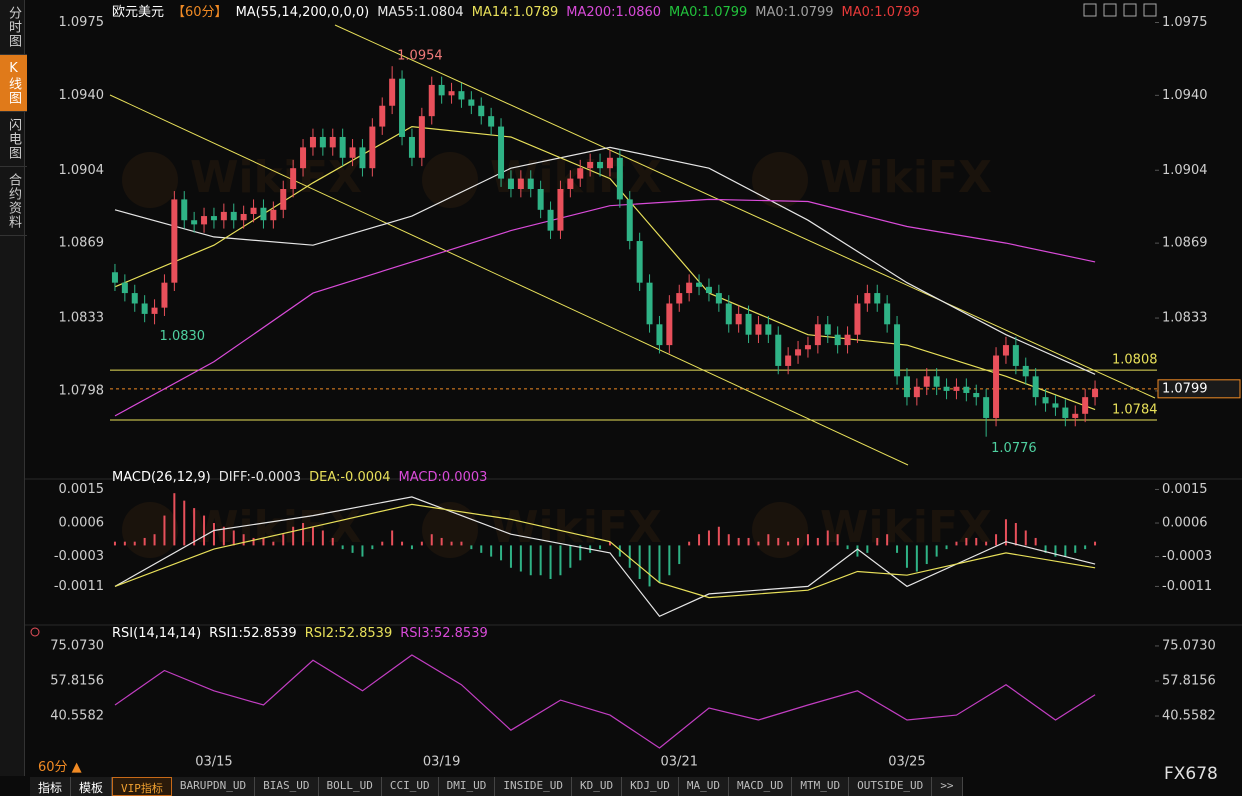 Image resolution: width=1242 pixels, height=796 pixels. Describe the element at coordinates (947, 786) in the screenshot. I see `indicator-tab: >>` at that location.